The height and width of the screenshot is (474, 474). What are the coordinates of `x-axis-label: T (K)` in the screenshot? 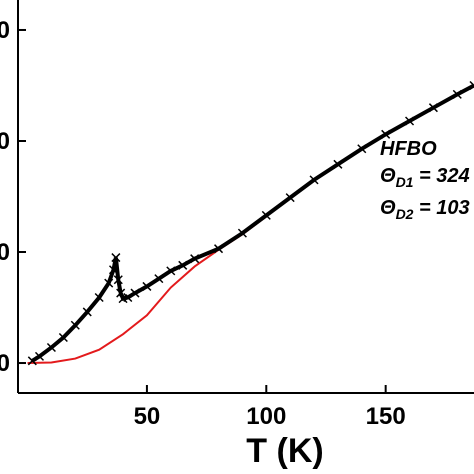 It's located at (284, 451).